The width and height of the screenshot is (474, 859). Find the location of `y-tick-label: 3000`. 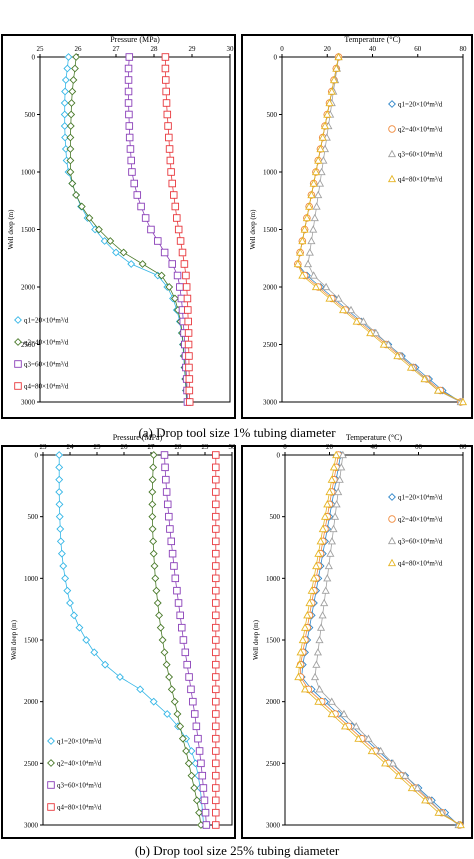

y-tick-label: 3000 is located at coordinates (28, 403).